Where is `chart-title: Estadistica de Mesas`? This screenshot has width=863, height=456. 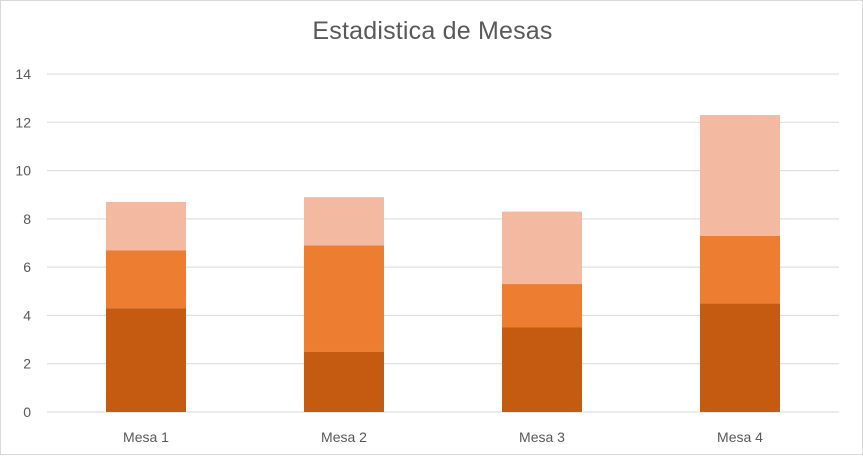 chart-title: Estadistica de Mesas is located at coordinates (432, 31).